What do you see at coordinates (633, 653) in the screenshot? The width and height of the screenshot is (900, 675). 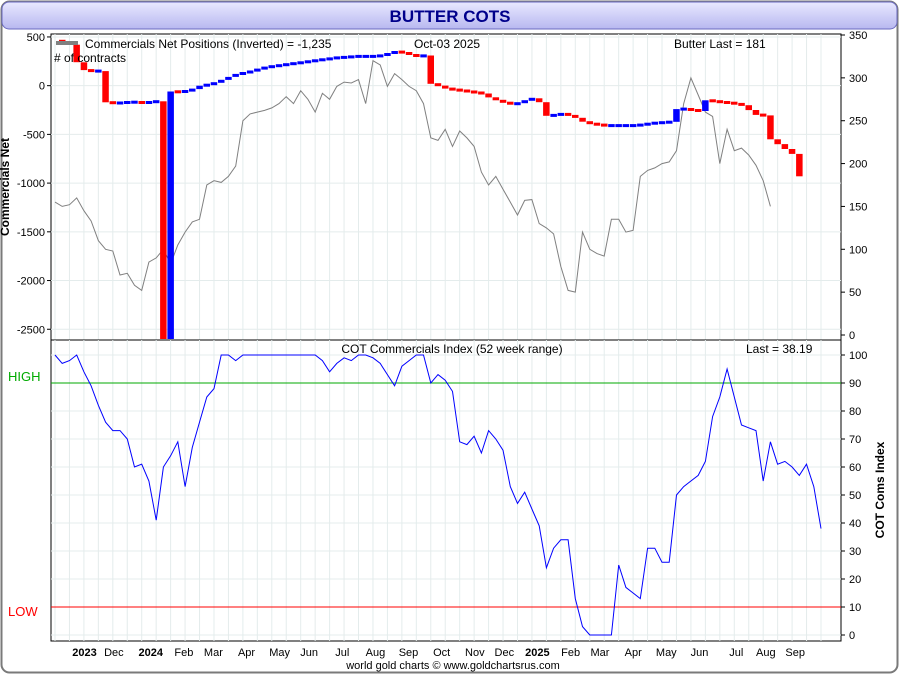 I see `x-tick-label: Apr` at bounding box center [633, 653].